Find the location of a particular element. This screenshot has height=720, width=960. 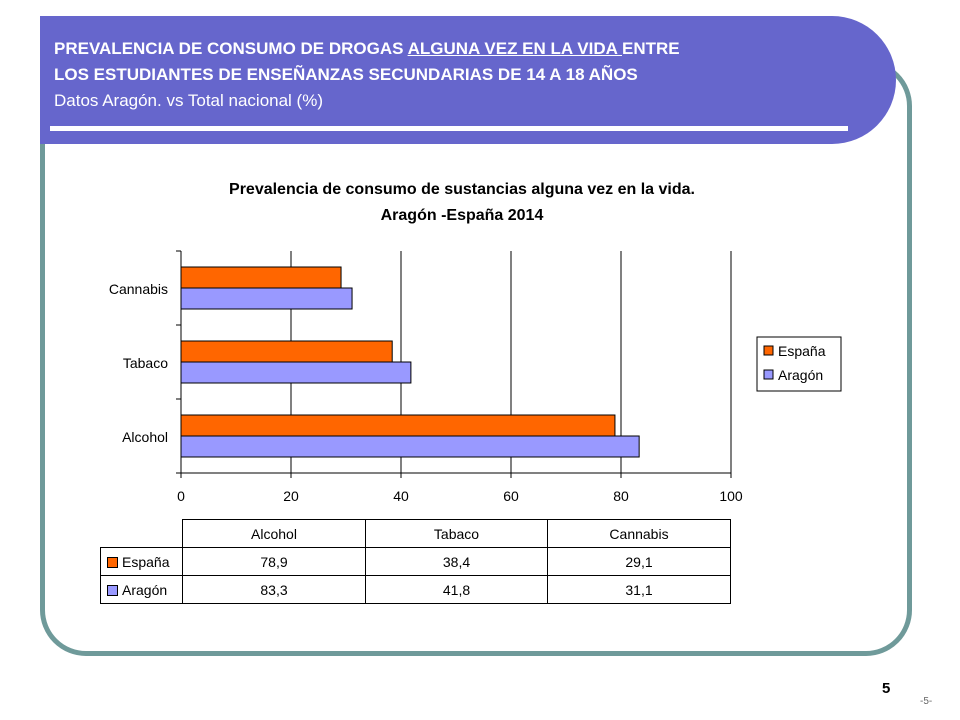

table-row: España 78,9 38,4 29,1 is located at coordinates (415, 561).